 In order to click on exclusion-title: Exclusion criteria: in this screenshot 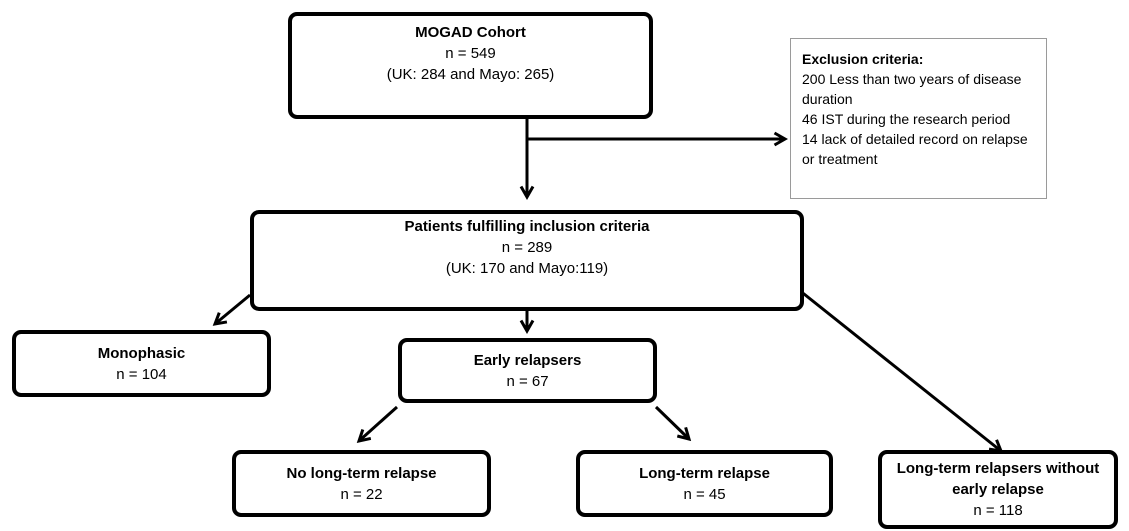, I will do `click(863, 59)`.